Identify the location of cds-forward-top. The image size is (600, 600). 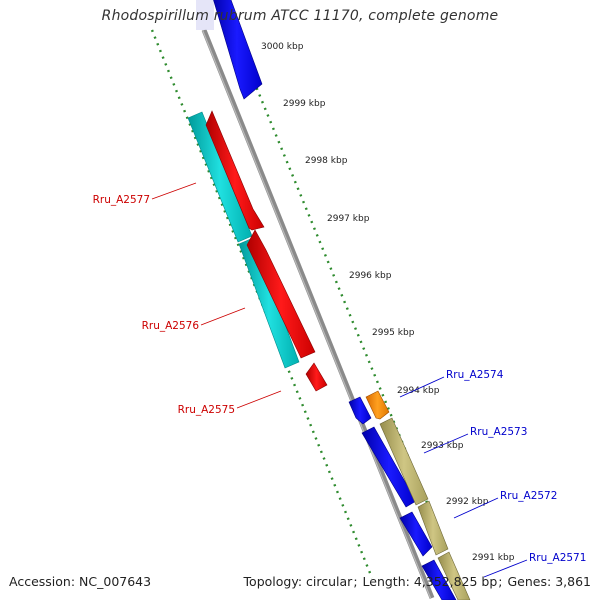
(238, 50).